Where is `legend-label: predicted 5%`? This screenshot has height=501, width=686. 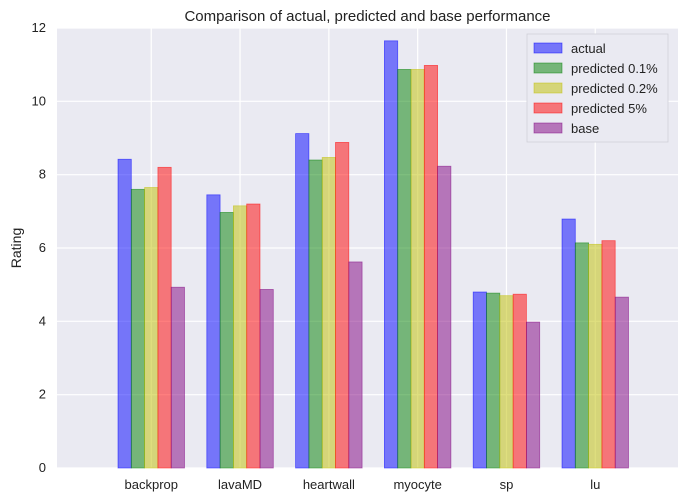
legend-label: predicted 5% is located at coordinates (609, 108).